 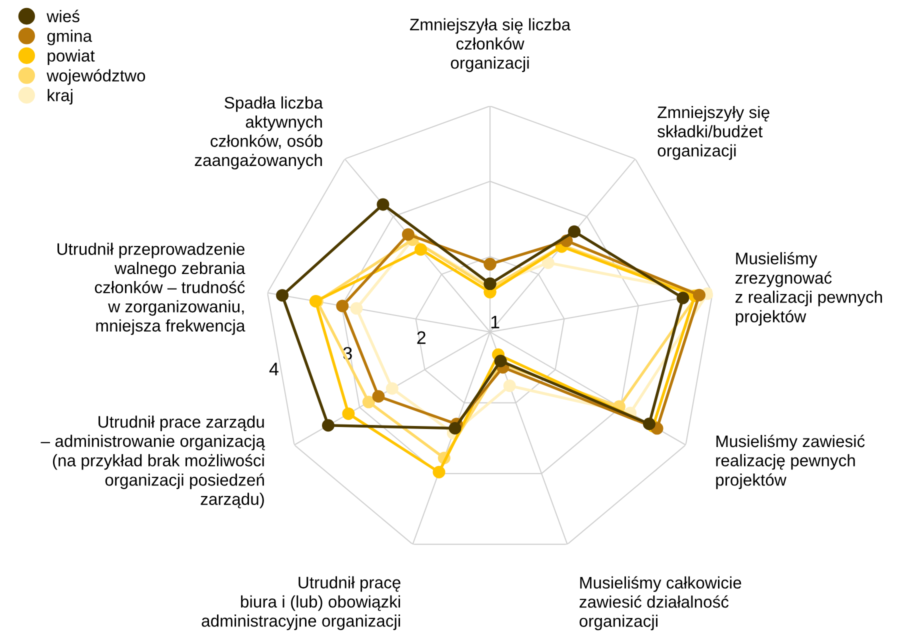 I want to click on spoke-label: Utrudnił prace zarządu – administrowanie organizacją (na przykład brak możliwości organizacji posiedzeń zarządu), so click(x=152, y=462).